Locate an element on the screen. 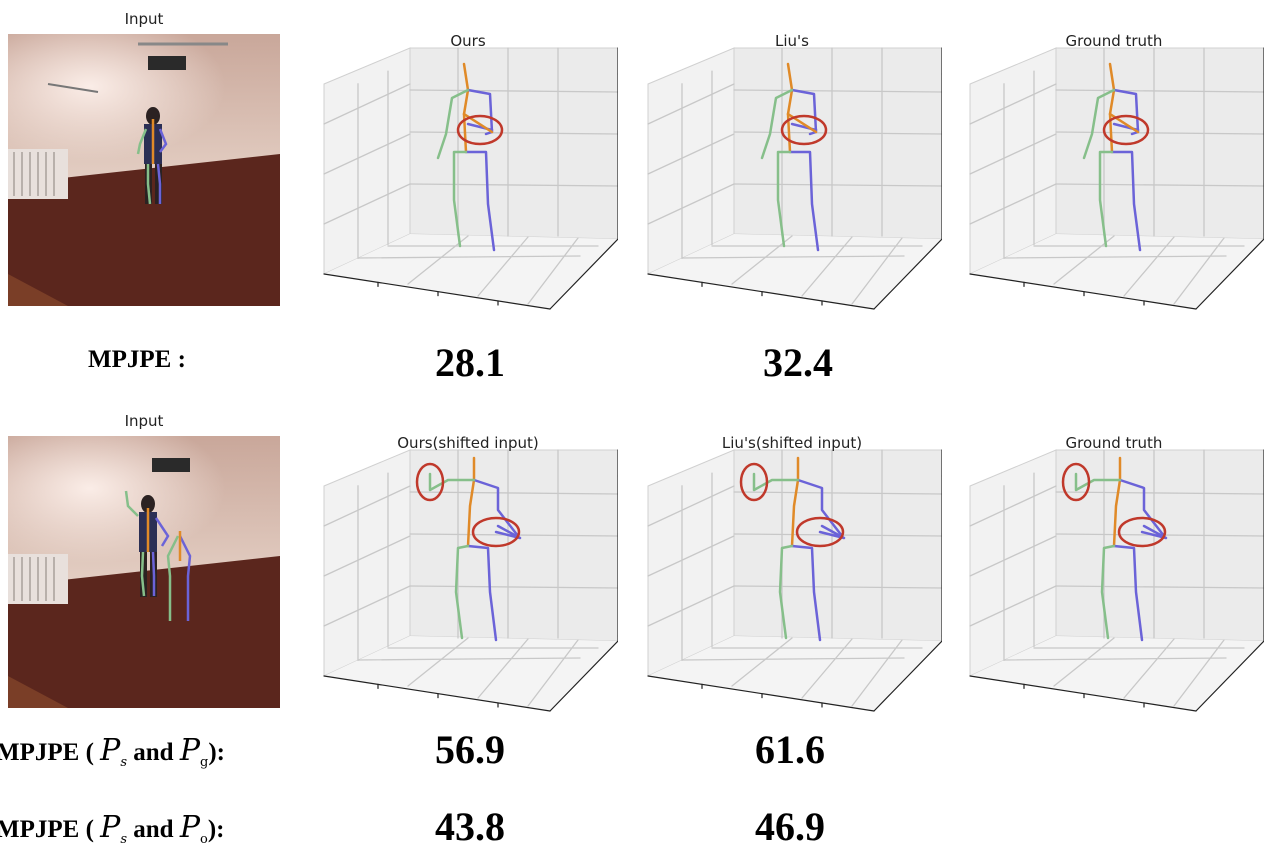 The width and height of the screenshot is (1265, 857). metric-label-po: MPJPE ( Ps and Po): is located at coordinates (112, 828).